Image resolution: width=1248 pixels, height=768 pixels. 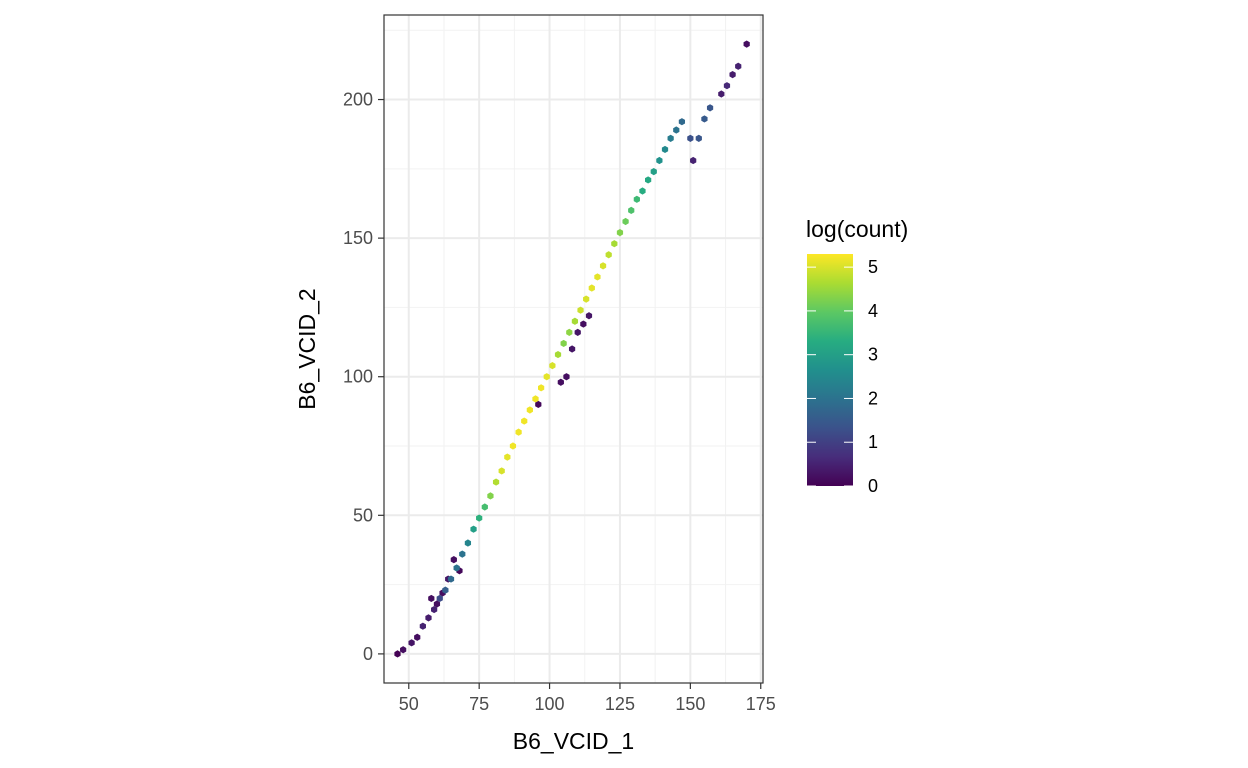 What do you see at coordinates (358, 238) in the screenshot?
I see `y-tick-label: 150` at bounding box center [358, 238].